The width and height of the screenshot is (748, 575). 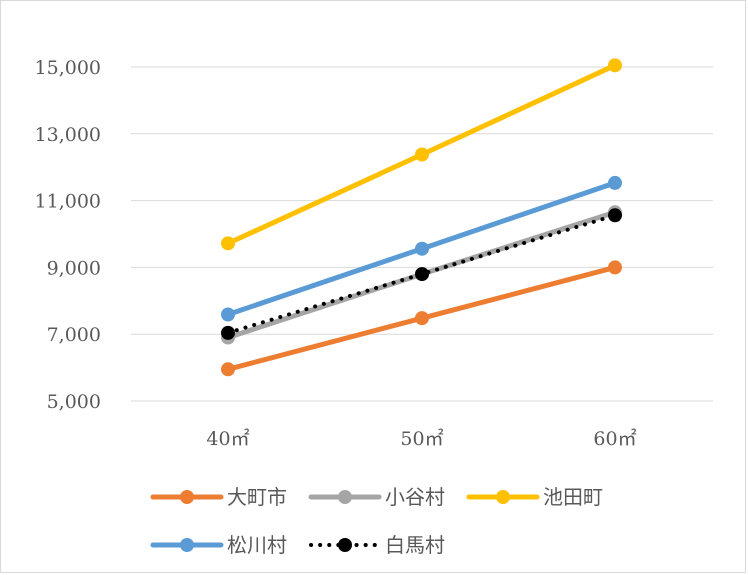 What do you see at coordinates (218, 545) in the screenshot?
I see `legend-item: 松川村` at bounding box center [218, 545].